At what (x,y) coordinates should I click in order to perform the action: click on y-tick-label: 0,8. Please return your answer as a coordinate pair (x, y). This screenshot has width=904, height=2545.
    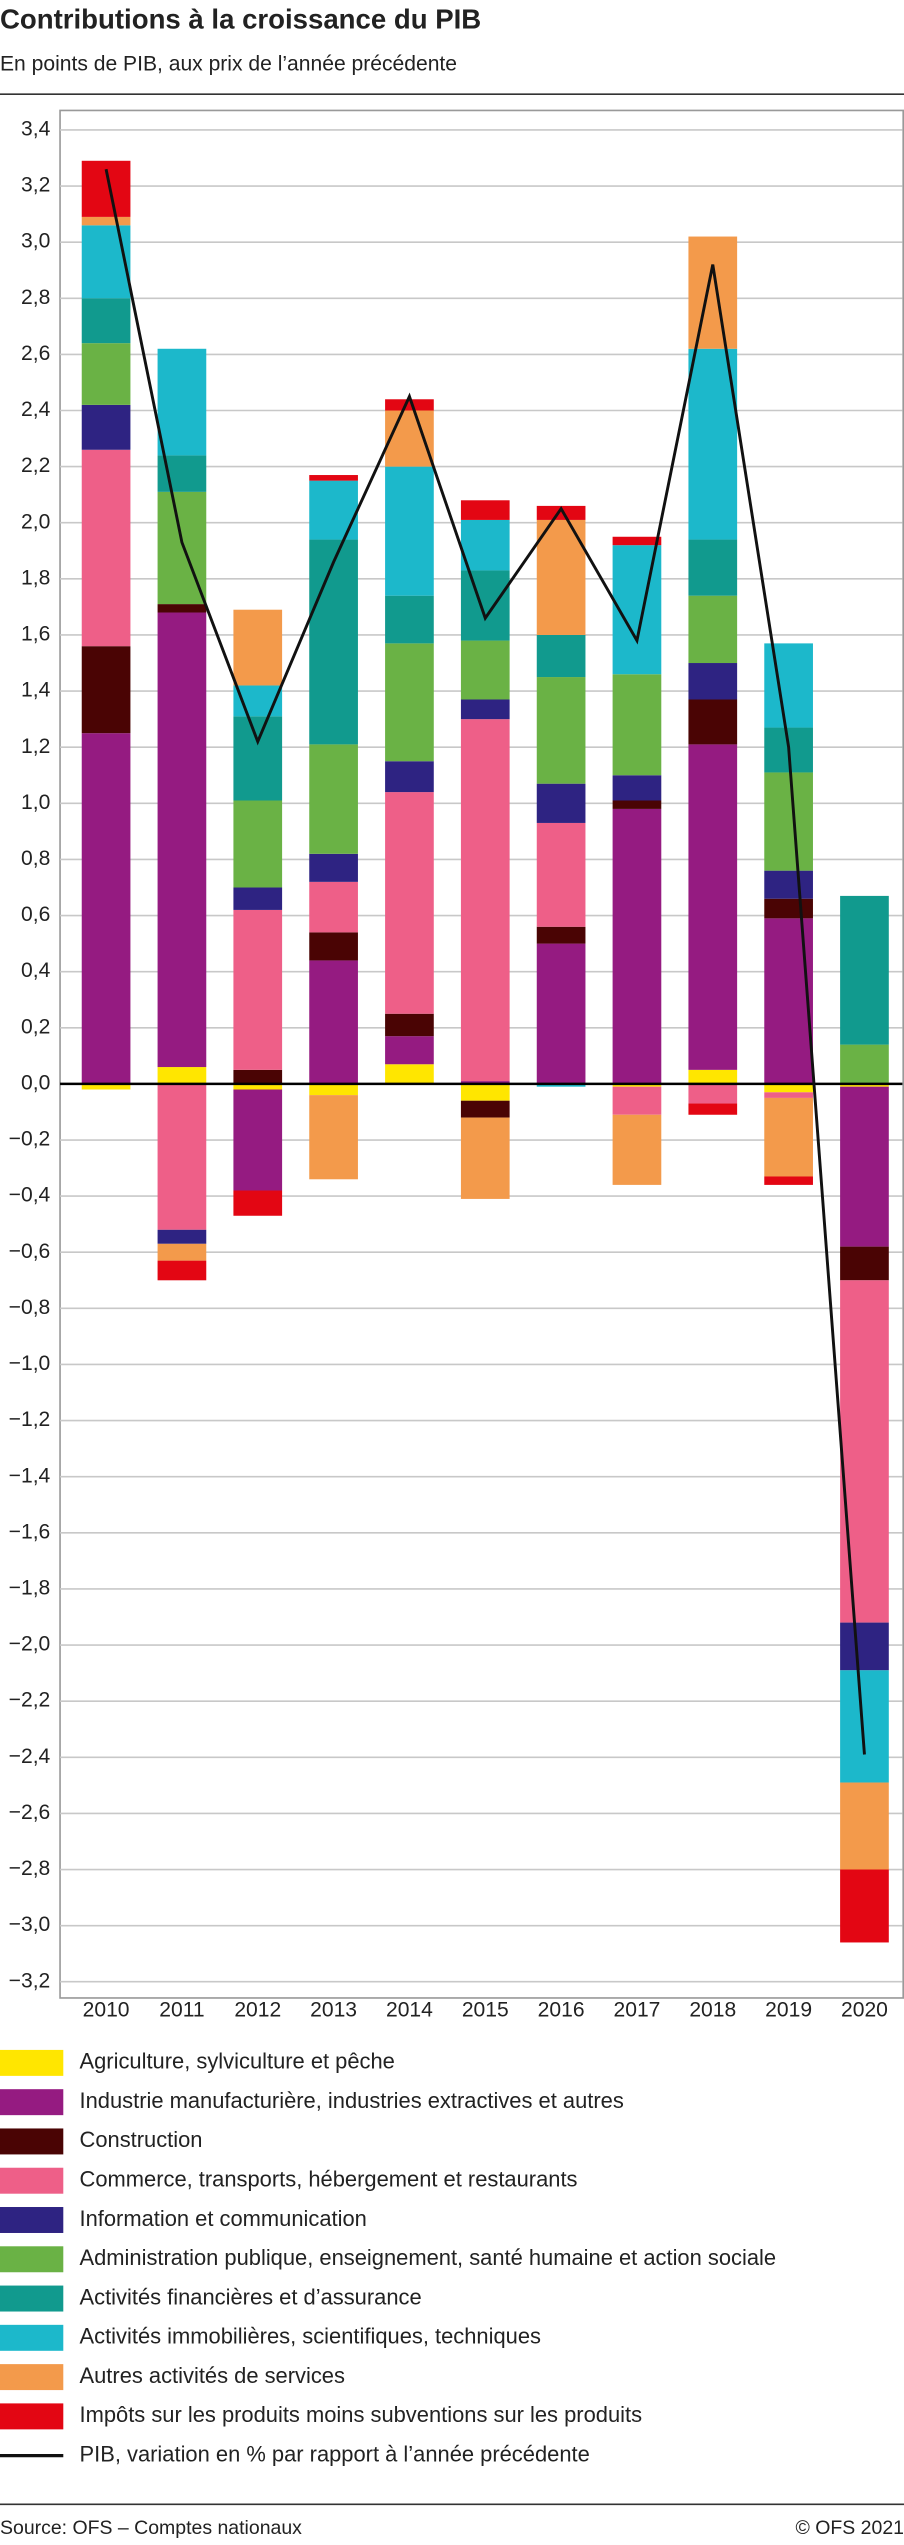
    Looking at the image, I should click on (35, 858).